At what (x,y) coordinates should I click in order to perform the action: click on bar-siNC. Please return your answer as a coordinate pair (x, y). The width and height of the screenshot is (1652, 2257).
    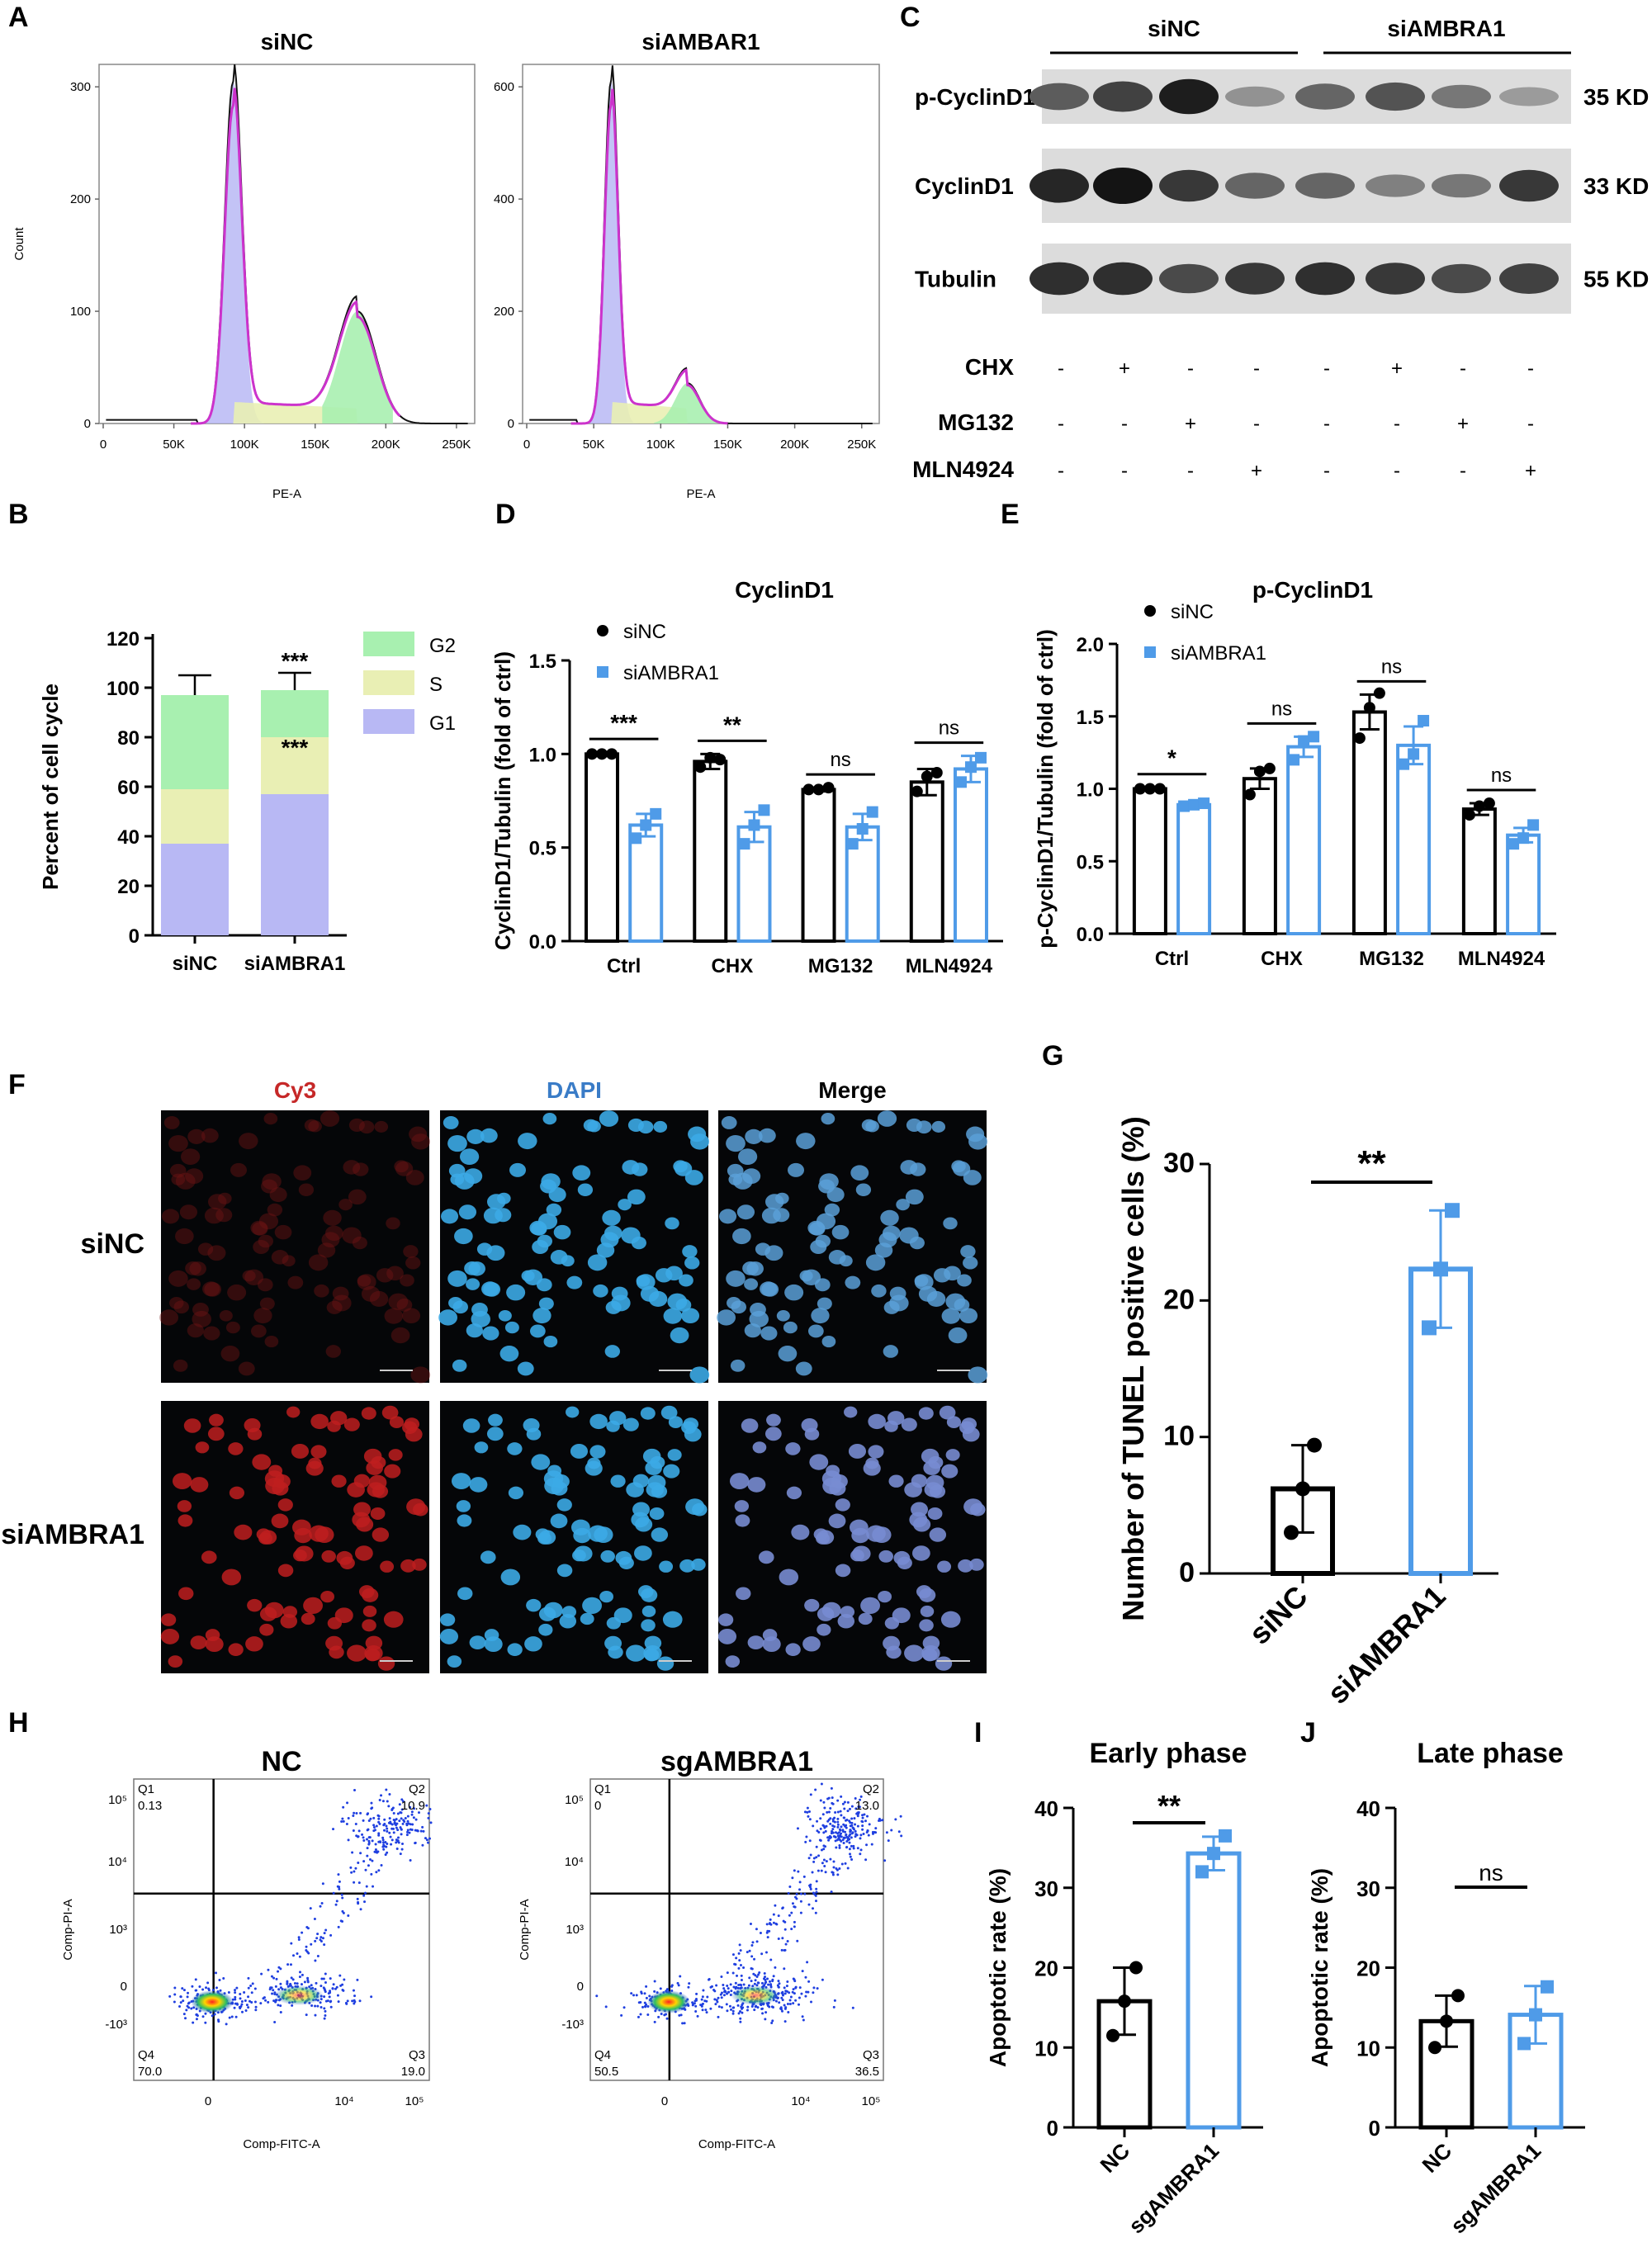
    Looking at the image, I should click on (1479, 871).